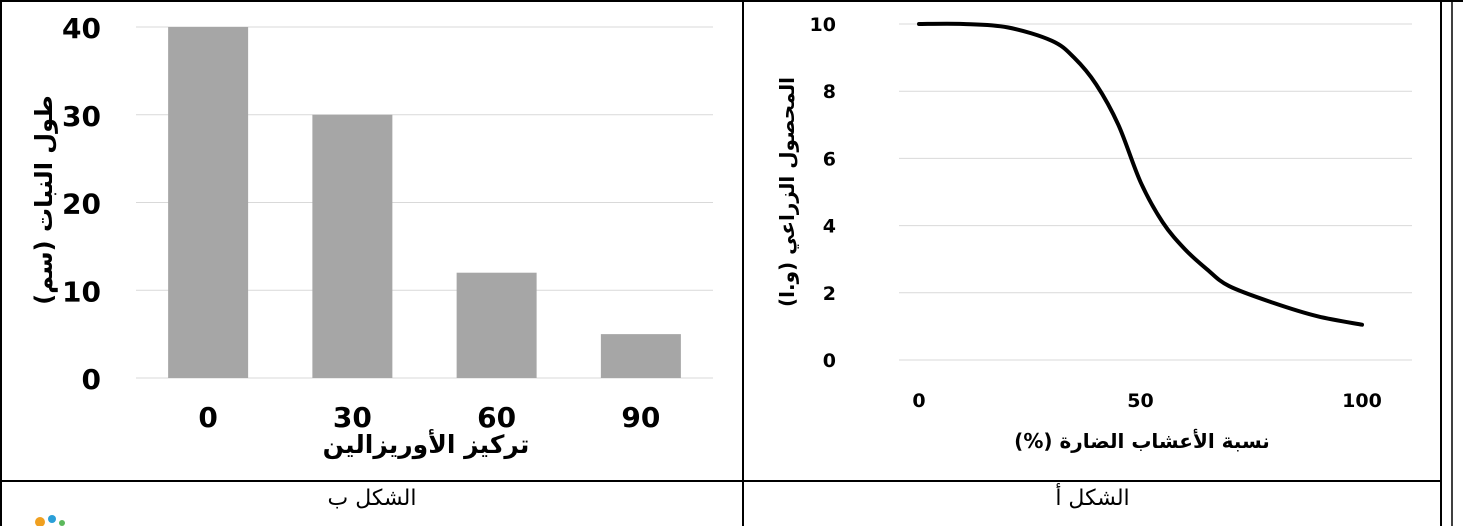  I want to click on bar-y-axis-title: طول النبات (سم), so click(44, 200).